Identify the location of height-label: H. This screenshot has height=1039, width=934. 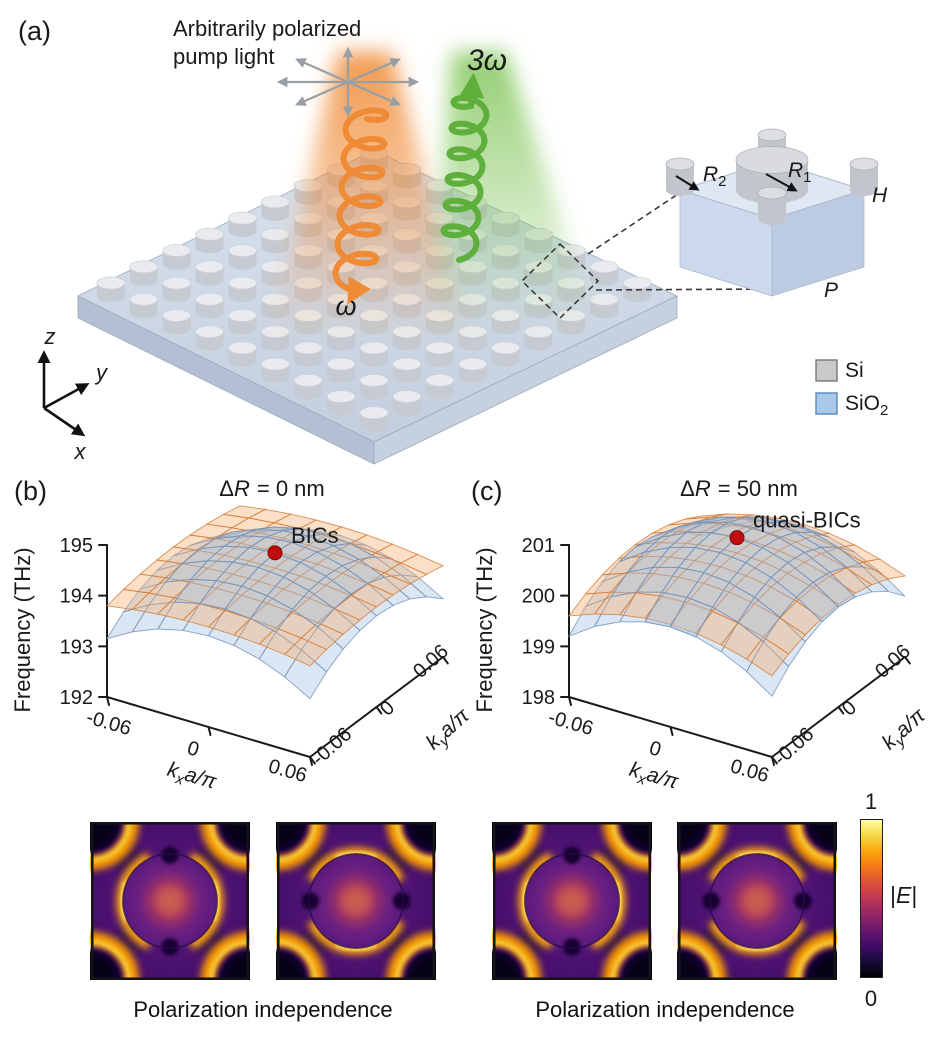
(880, 195).